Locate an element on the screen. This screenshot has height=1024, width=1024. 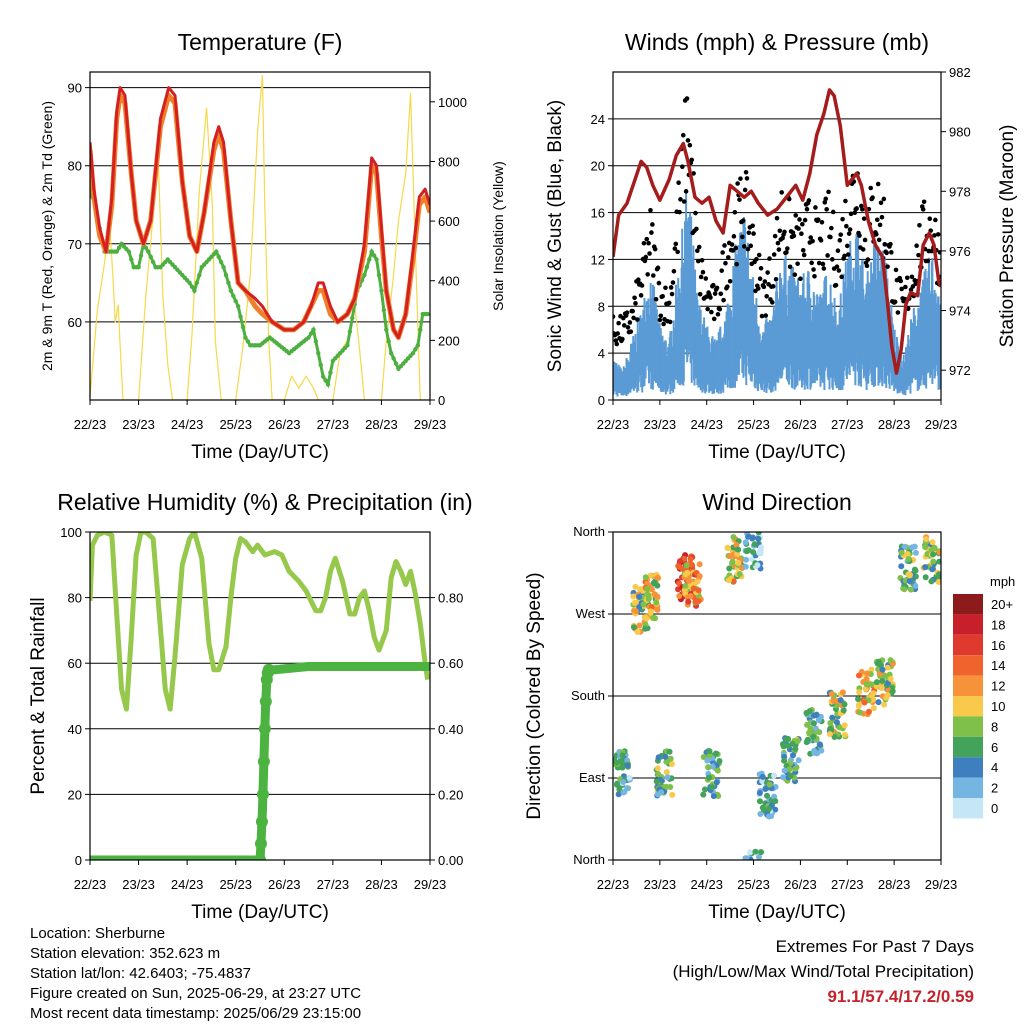
x-axis-label: Time (Day/UTC) is located at coordinates (777, 912).